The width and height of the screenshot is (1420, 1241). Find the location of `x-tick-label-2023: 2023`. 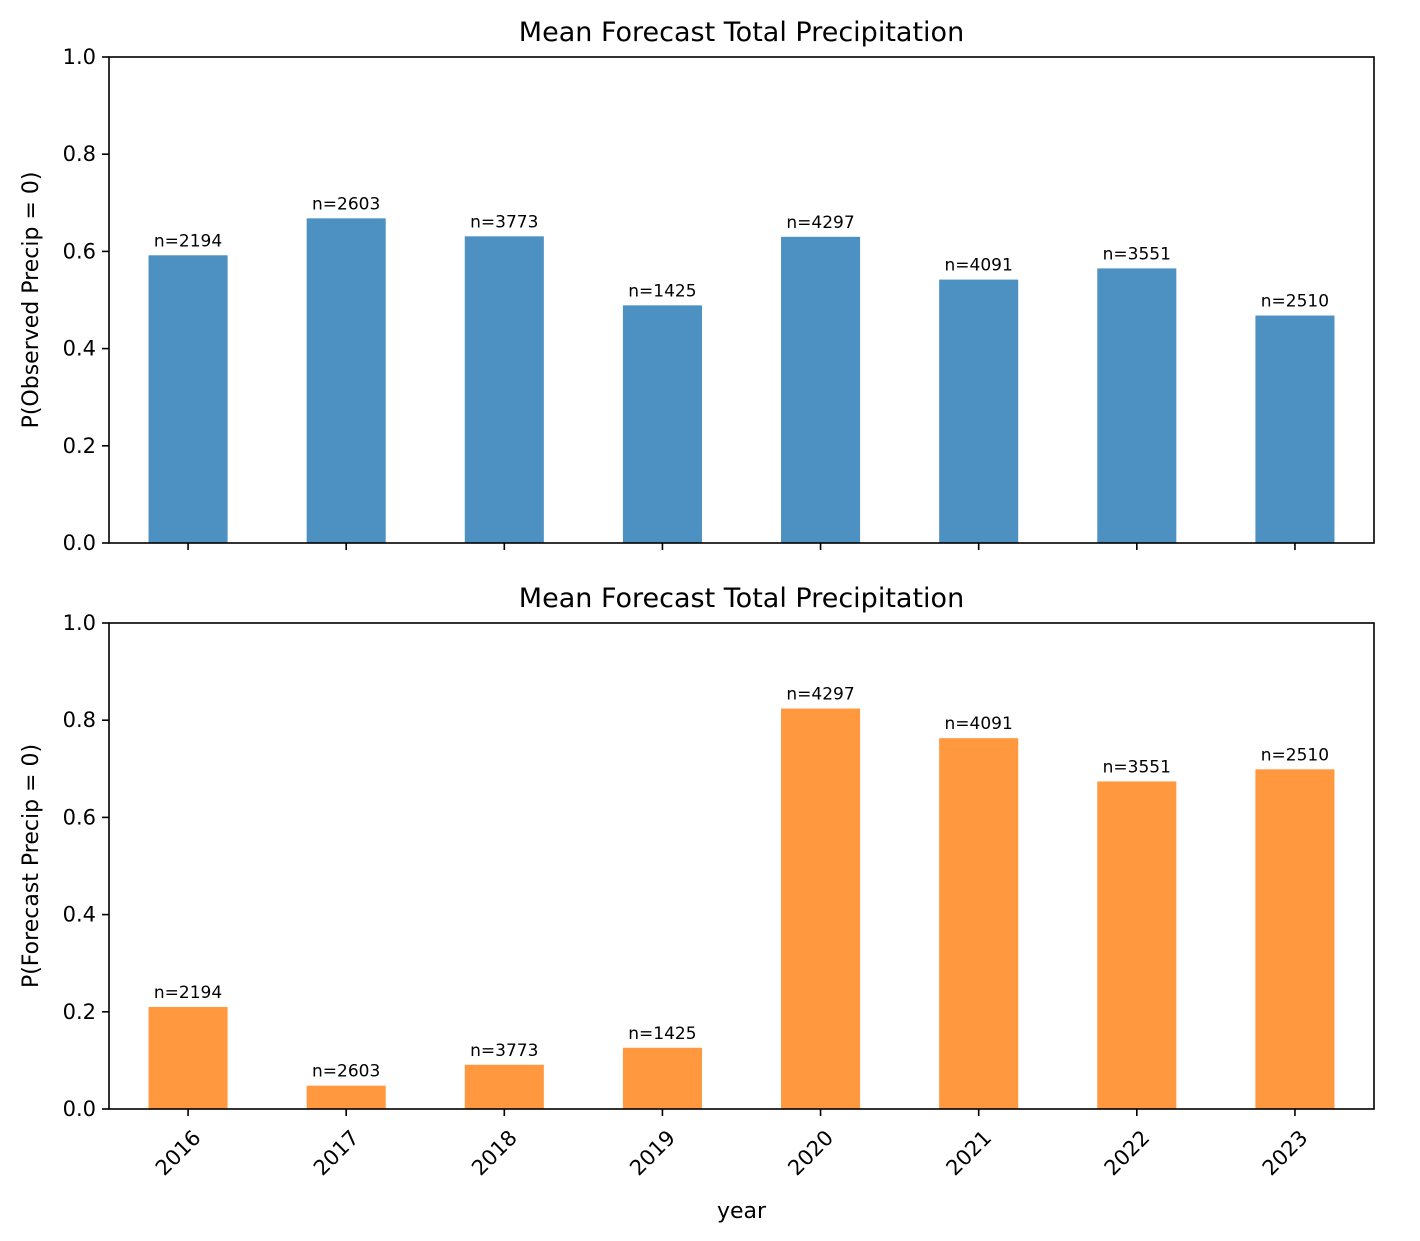

x-tick-label-2023: 2023 is located at coordinates (1285, 1153).